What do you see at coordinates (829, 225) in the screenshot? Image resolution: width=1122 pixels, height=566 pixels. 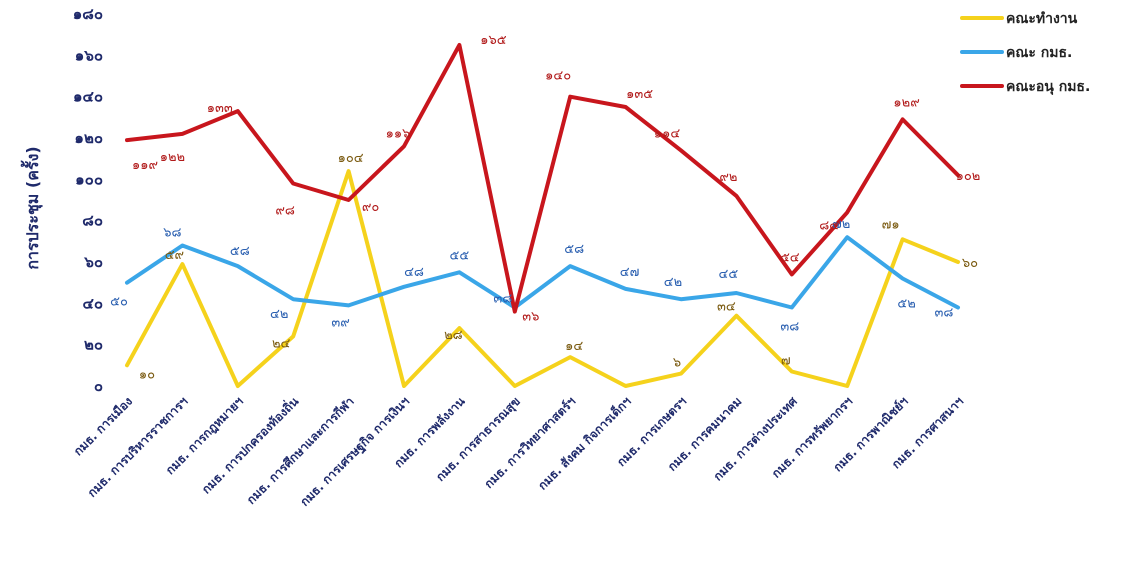 I see `data-label-subcommittee: ๘๔` at bounding box center [829, 225].